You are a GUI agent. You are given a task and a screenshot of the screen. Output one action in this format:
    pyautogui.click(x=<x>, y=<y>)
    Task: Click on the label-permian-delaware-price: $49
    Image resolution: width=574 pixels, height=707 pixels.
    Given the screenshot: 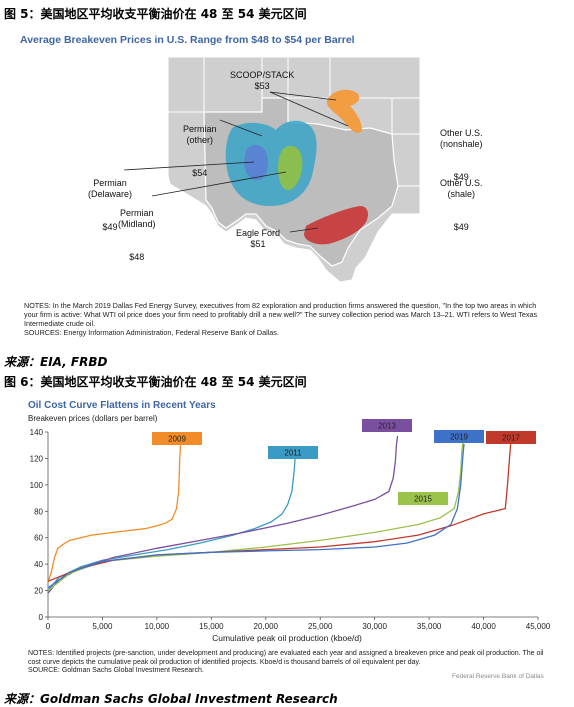 What is the action you would take?
    pyautogui.click(x=110, y=227)
    